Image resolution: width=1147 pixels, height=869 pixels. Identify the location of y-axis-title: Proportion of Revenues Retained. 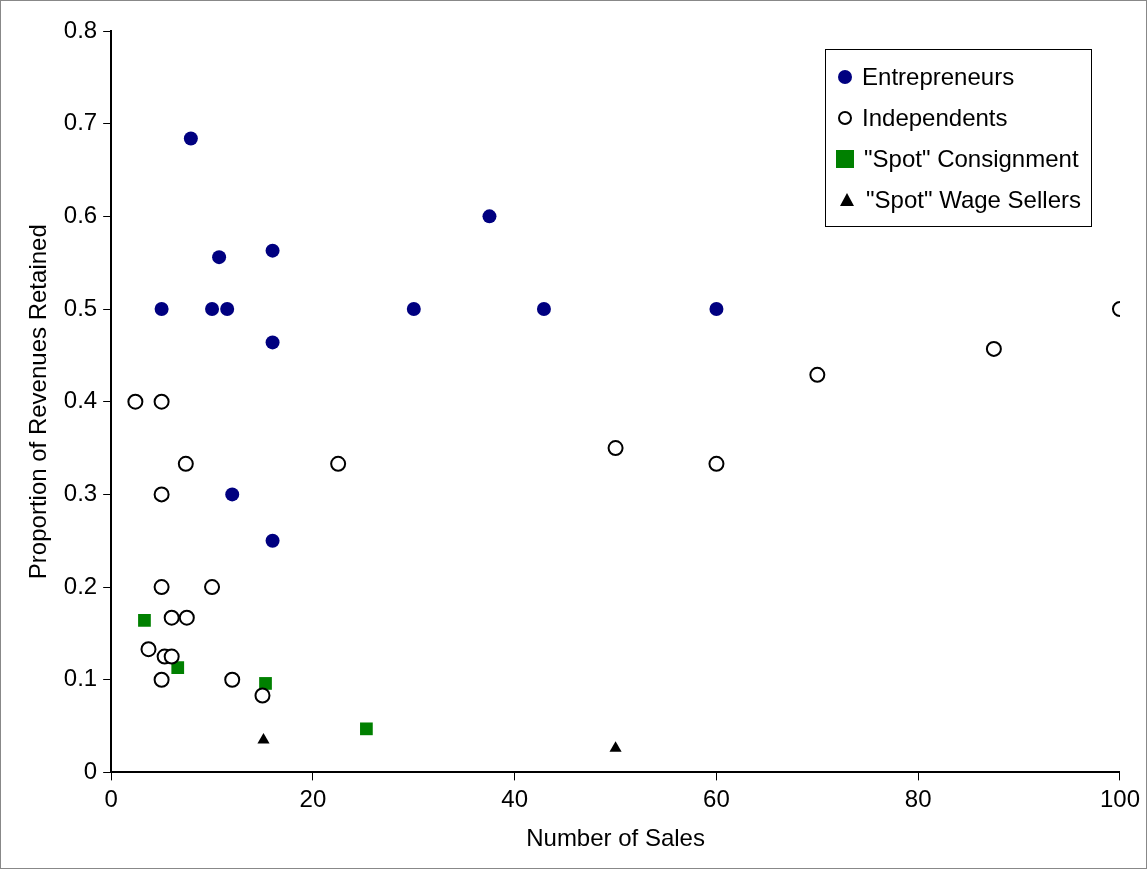
(38, 402).